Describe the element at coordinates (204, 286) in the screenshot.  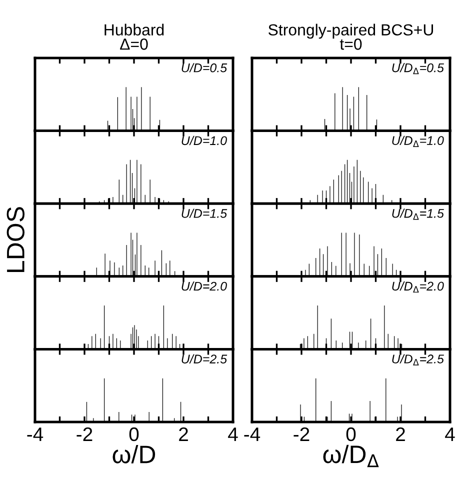
I see `text: U/D=2.0` at that location.